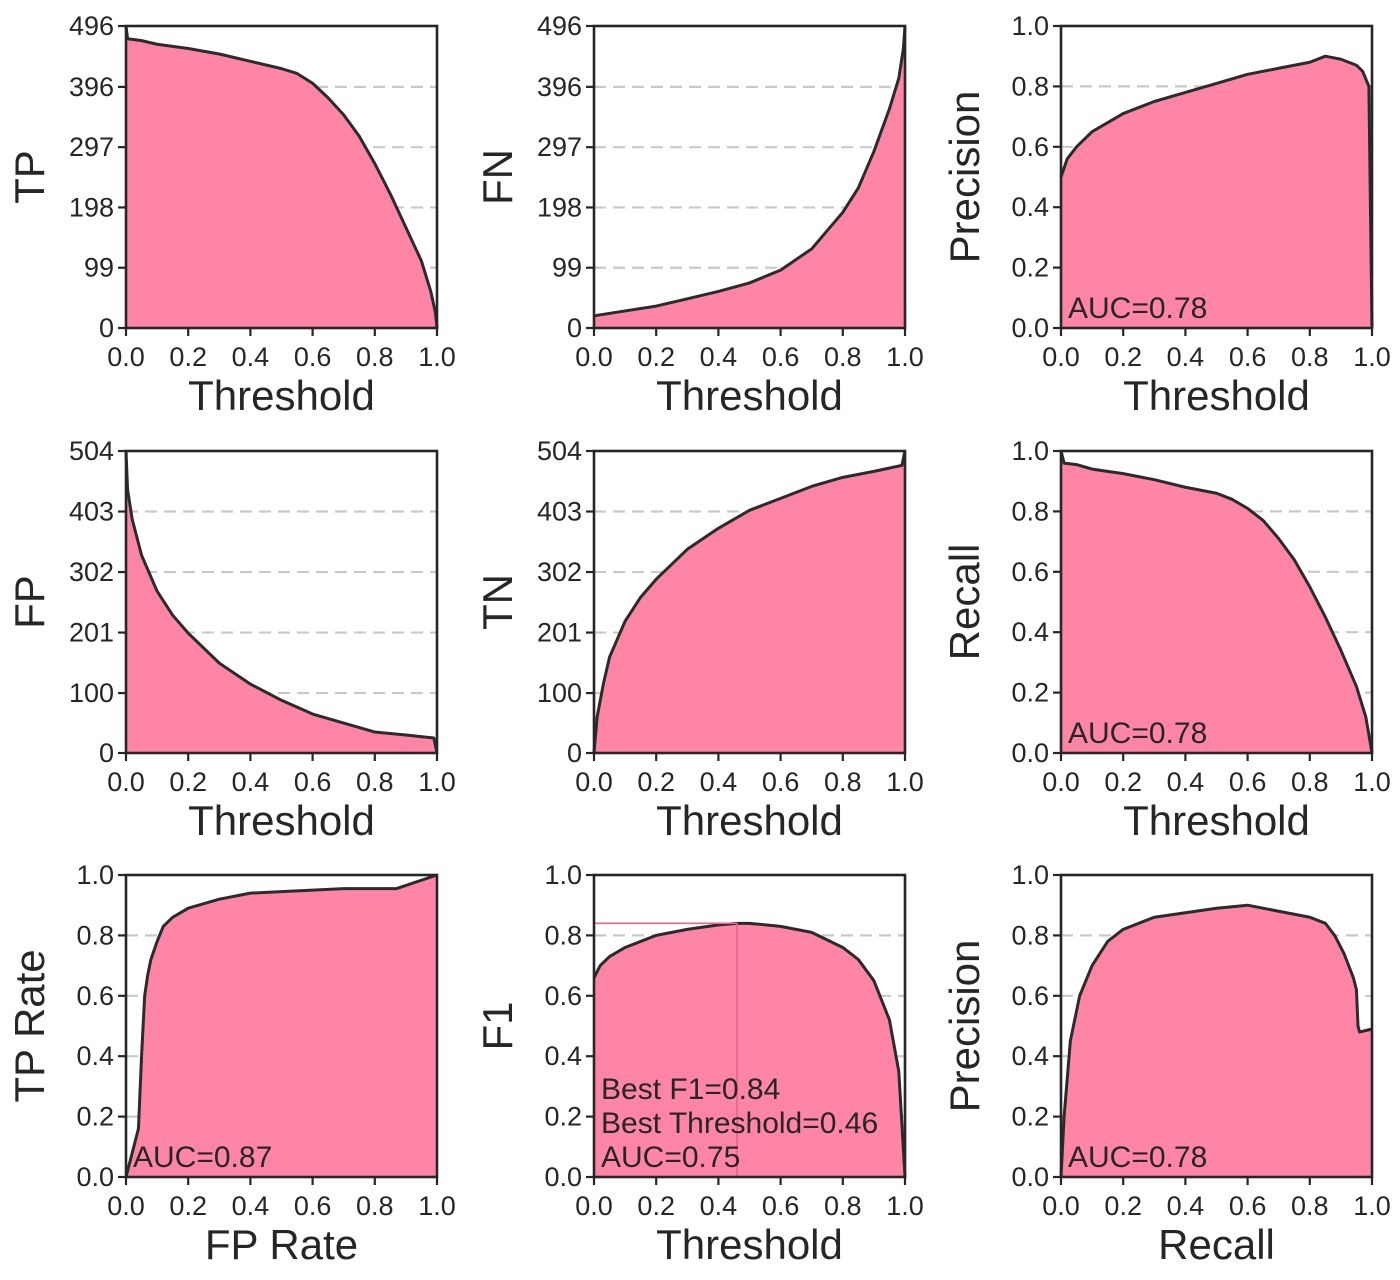 The image size is (1400, 1280). Describe the element at coordinates (690, 1089) in the screenshot. I see `annotation-text: Best F1=0.84` at that location.